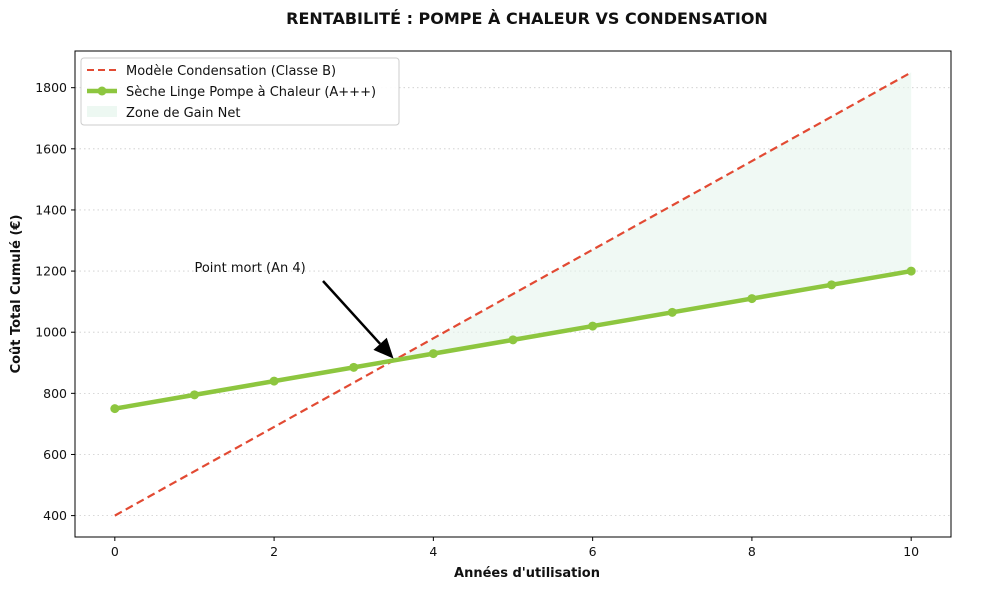 The width and height of the screenshot is (990, 589). I want to click on x-tick-label-0: 0, so click(115, 551).